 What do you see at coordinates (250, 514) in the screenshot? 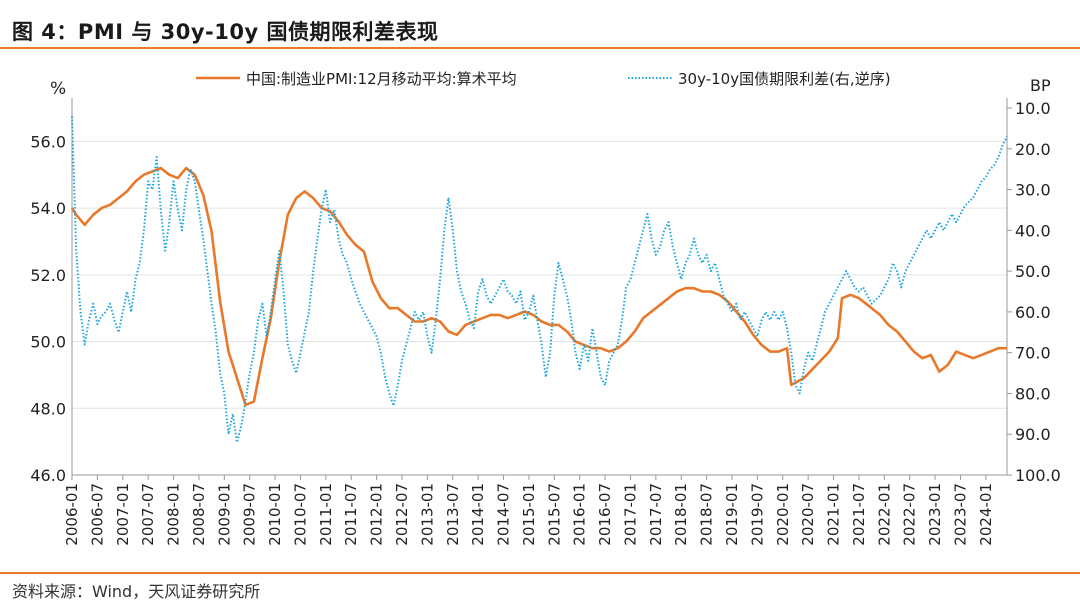
I see `x-tick-label: 2009-07` at bounding box center [250, 514].